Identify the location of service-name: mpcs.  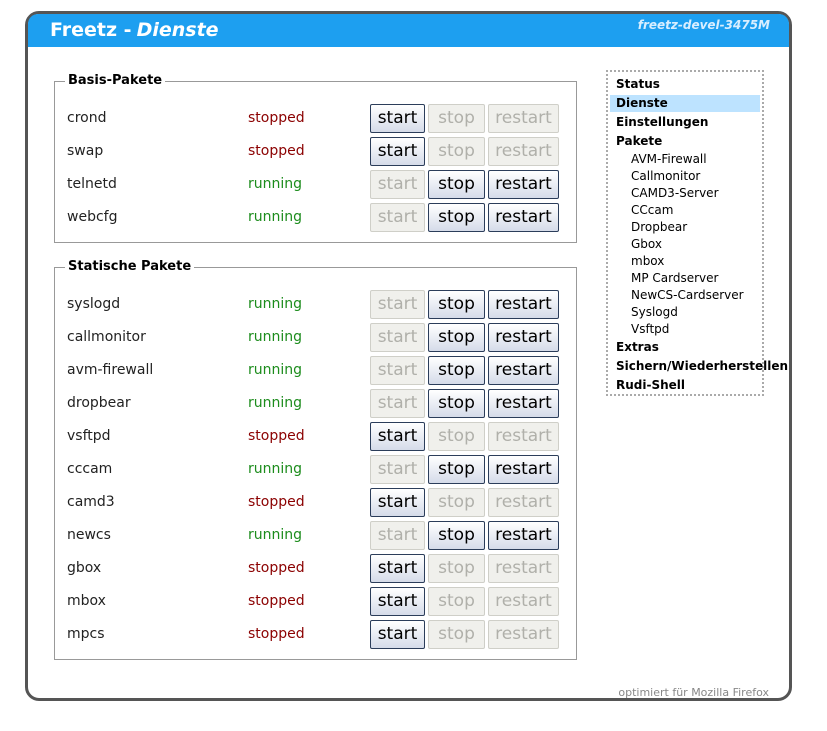
(86, 634).